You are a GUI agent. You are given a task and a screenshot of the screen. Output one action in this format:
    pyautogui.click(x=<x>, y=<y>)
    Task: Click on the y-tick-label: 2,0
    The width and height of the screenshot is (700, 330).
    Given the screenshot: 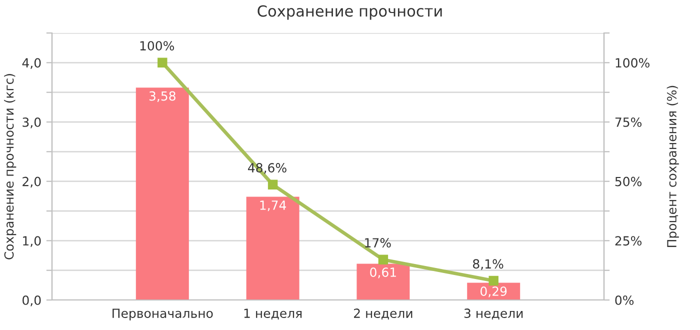 What is the action you would take?
    pyautogui.click(x=31, y=182)
    